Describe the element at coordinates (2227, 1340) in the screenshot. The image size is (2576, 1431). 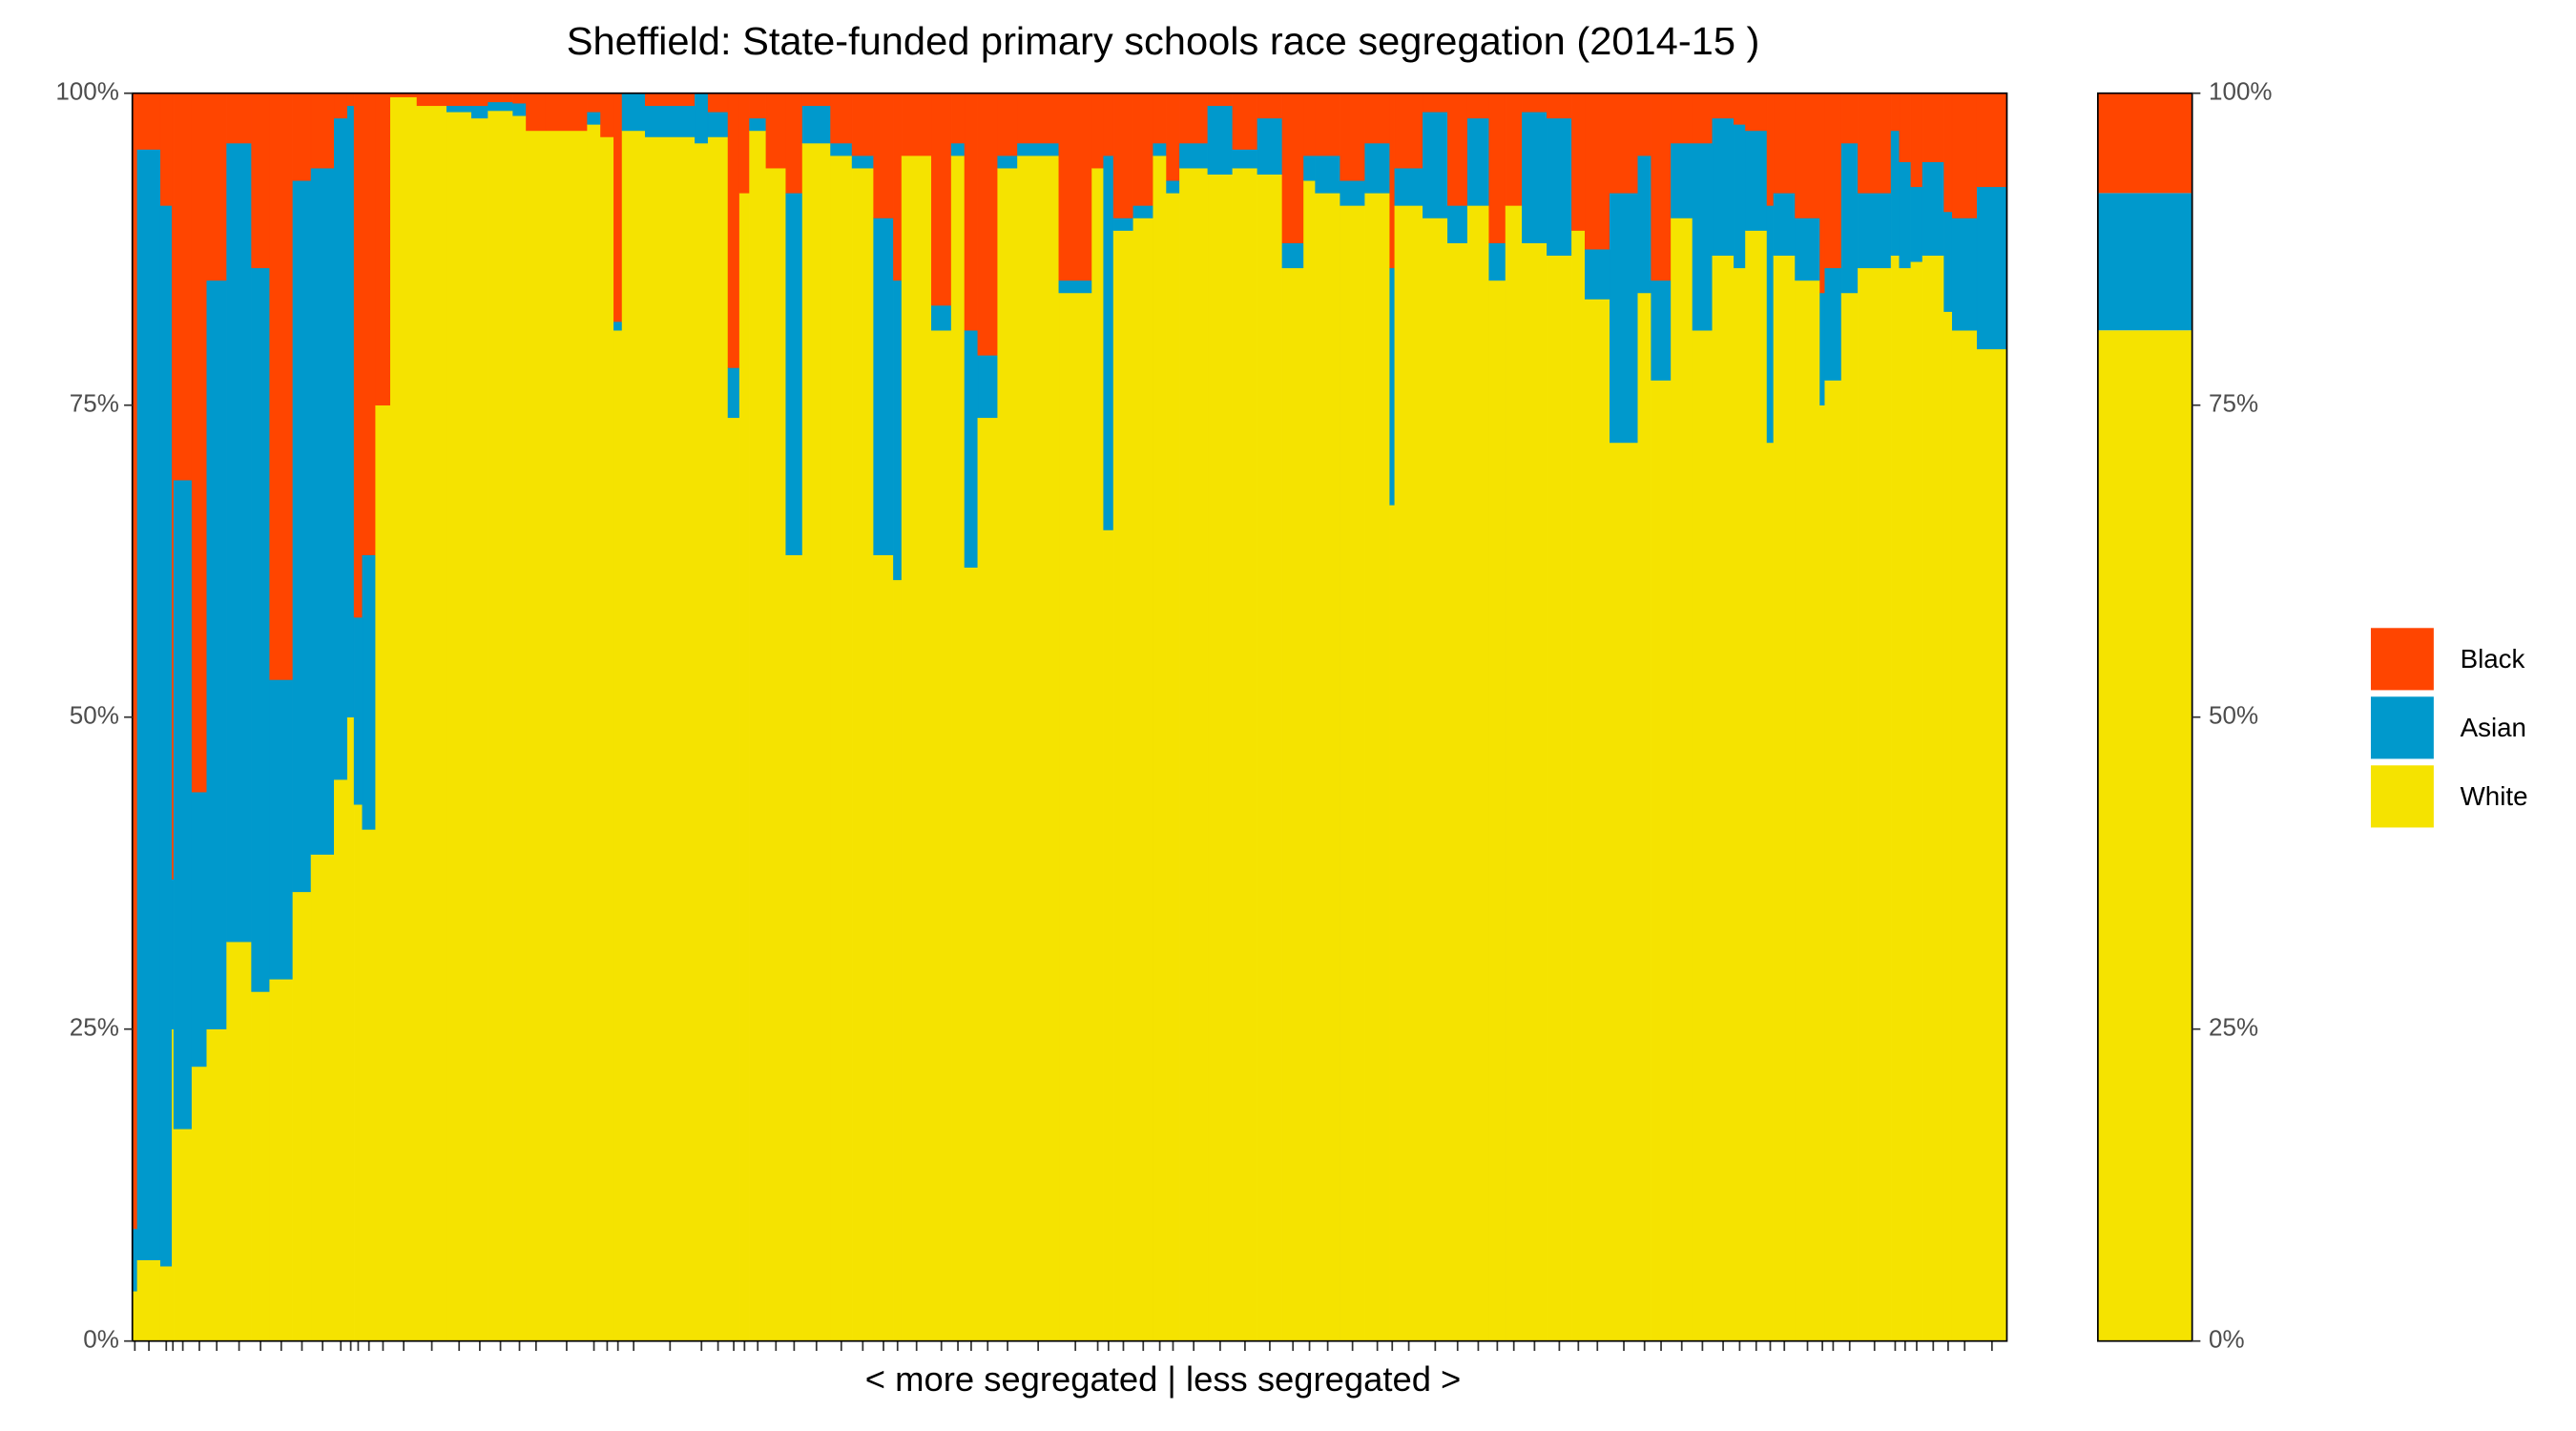
I see `y2-tick-label: 0%` at that location.